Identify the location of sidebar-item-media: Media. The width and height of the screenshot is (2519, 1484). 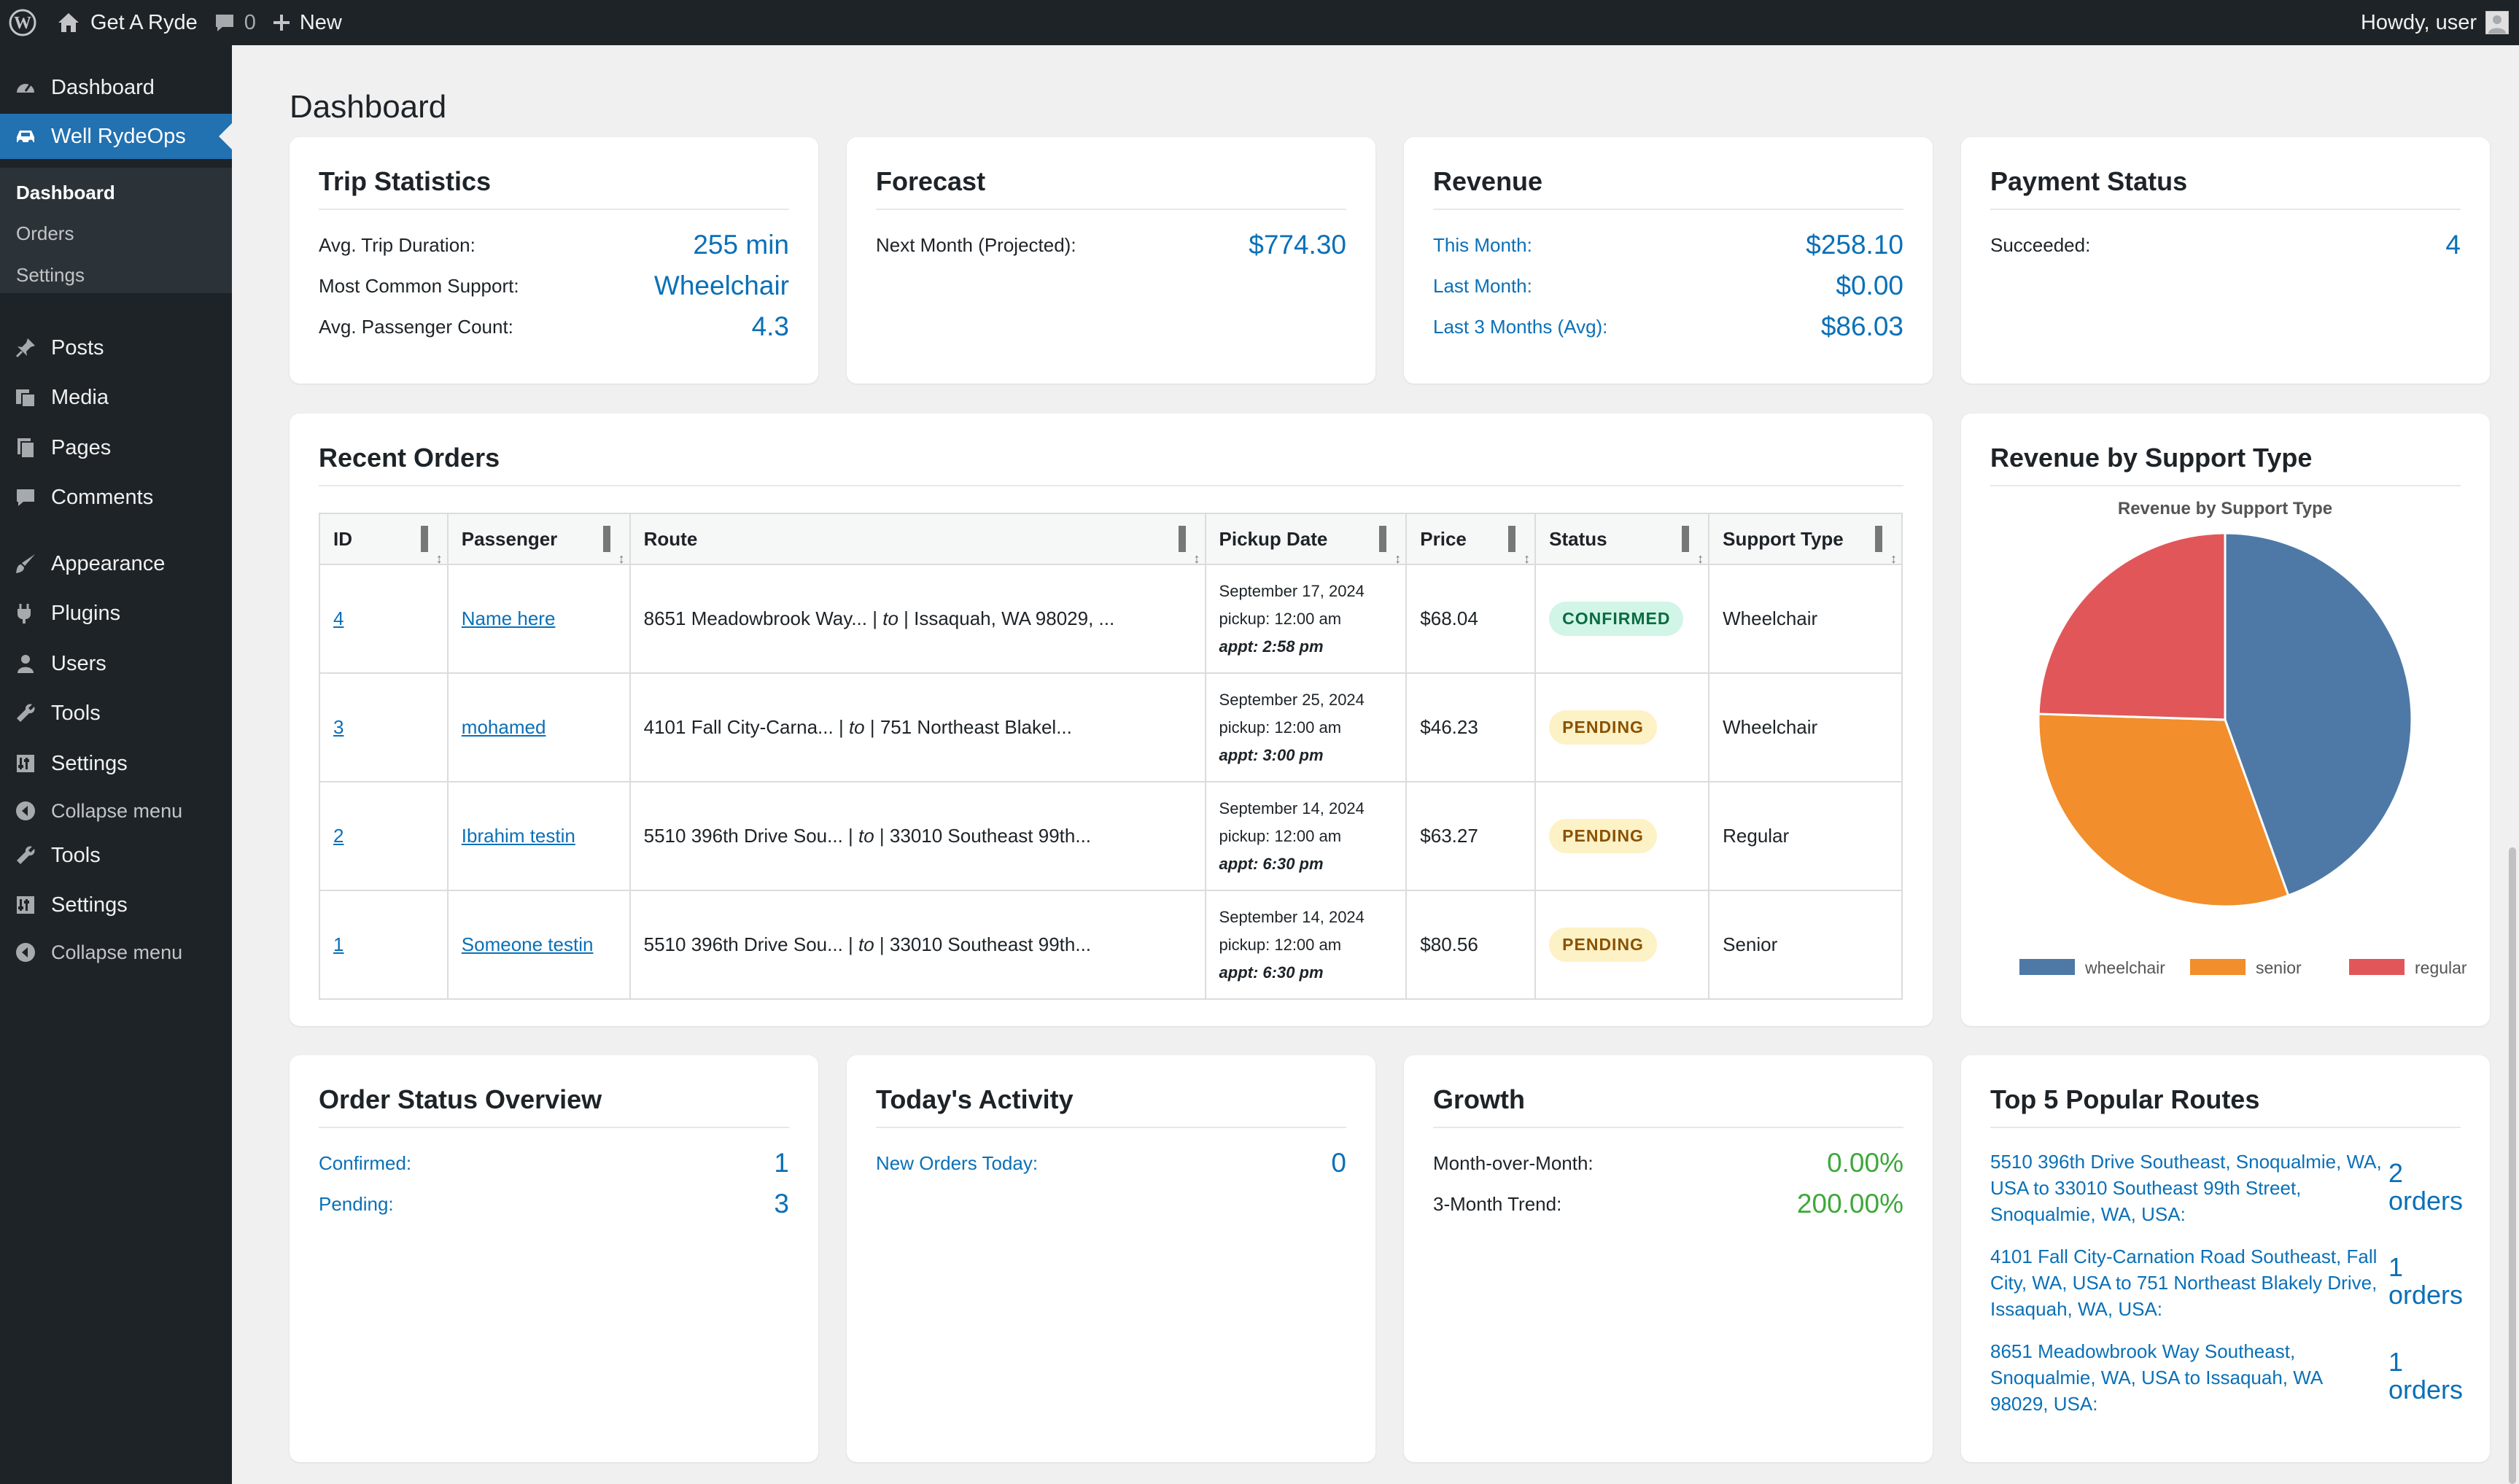
(116, 397).